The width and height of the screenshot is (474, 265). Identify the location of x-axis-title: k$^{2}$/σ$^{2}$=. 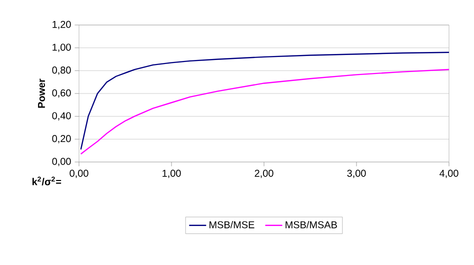
(47, 181).